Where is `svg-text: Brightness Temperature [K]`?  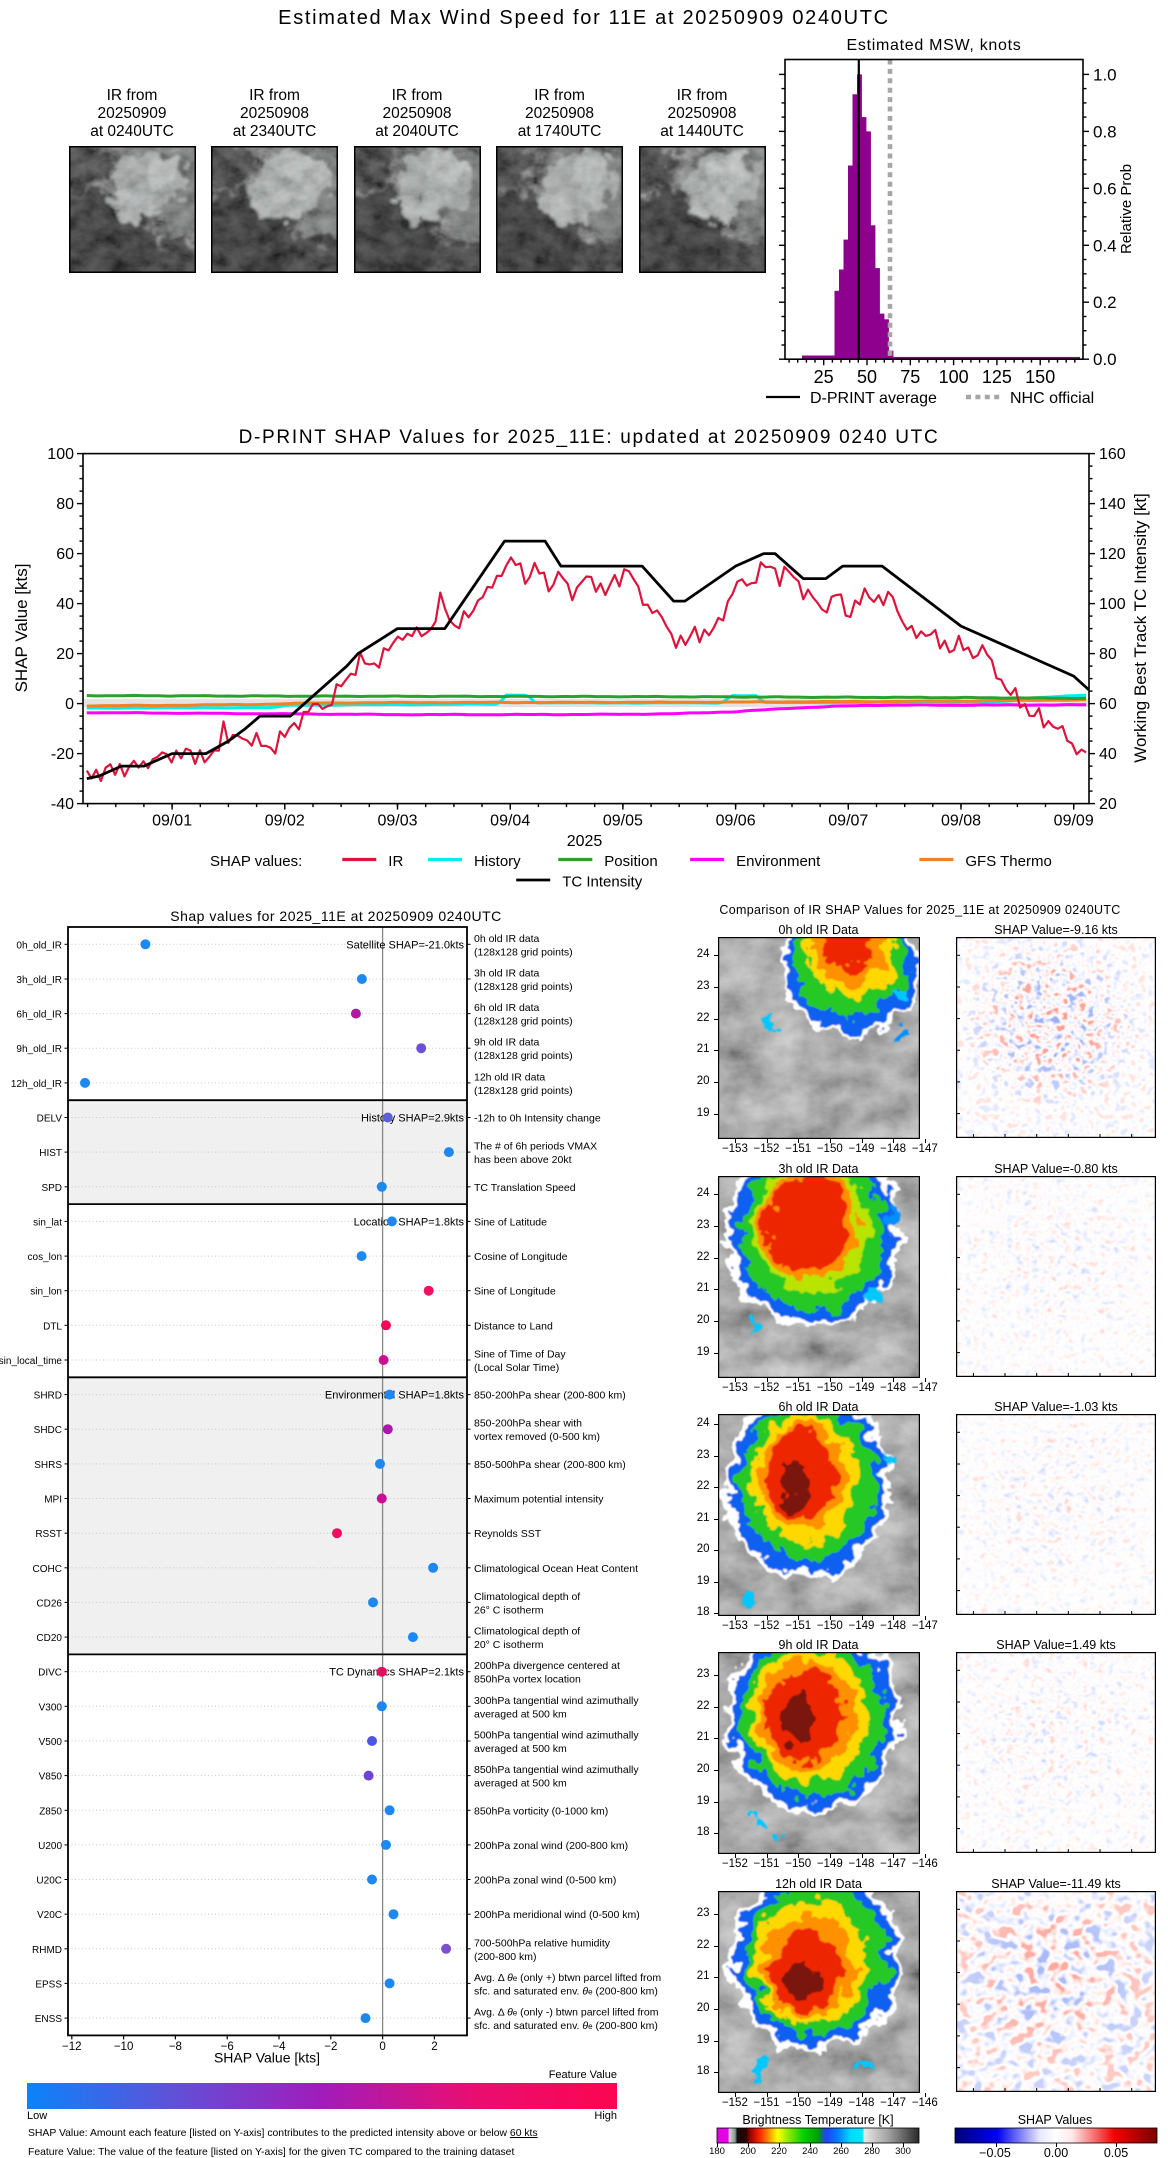 svg-text: Brightness Temperature [K] is located at coordinates (817, 2120).